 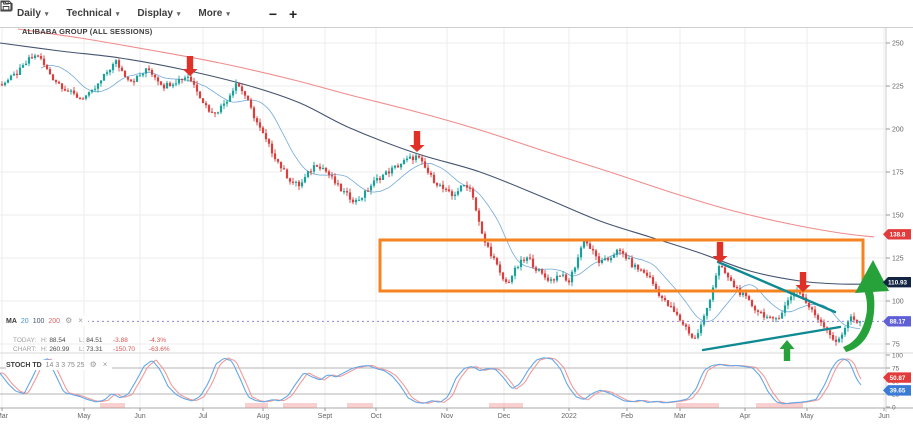 What do you see at coordinates (895, 226) in the screenshot?
I see `price-axis-labels: 250225200175150125100751007550250` at bounding box center [895, 226].